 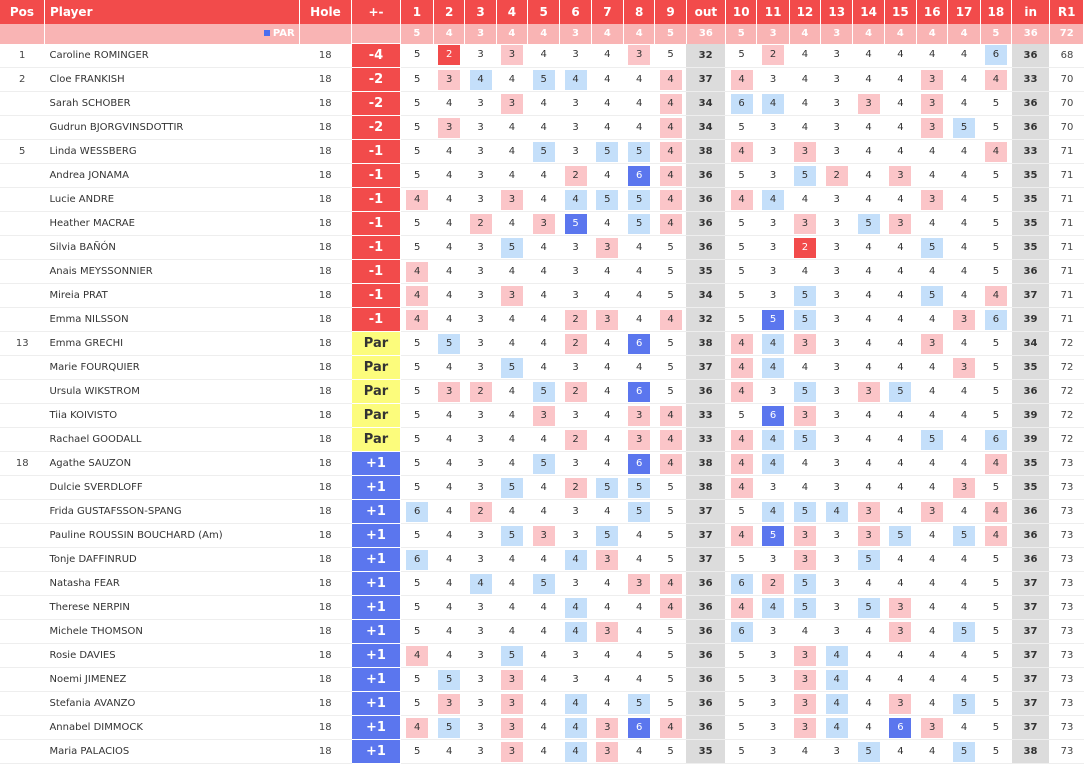 What do you see at coordinates (325, 367) in the screenshot?
I see `player-holes-played: 18` at bounding box center [325, 367].